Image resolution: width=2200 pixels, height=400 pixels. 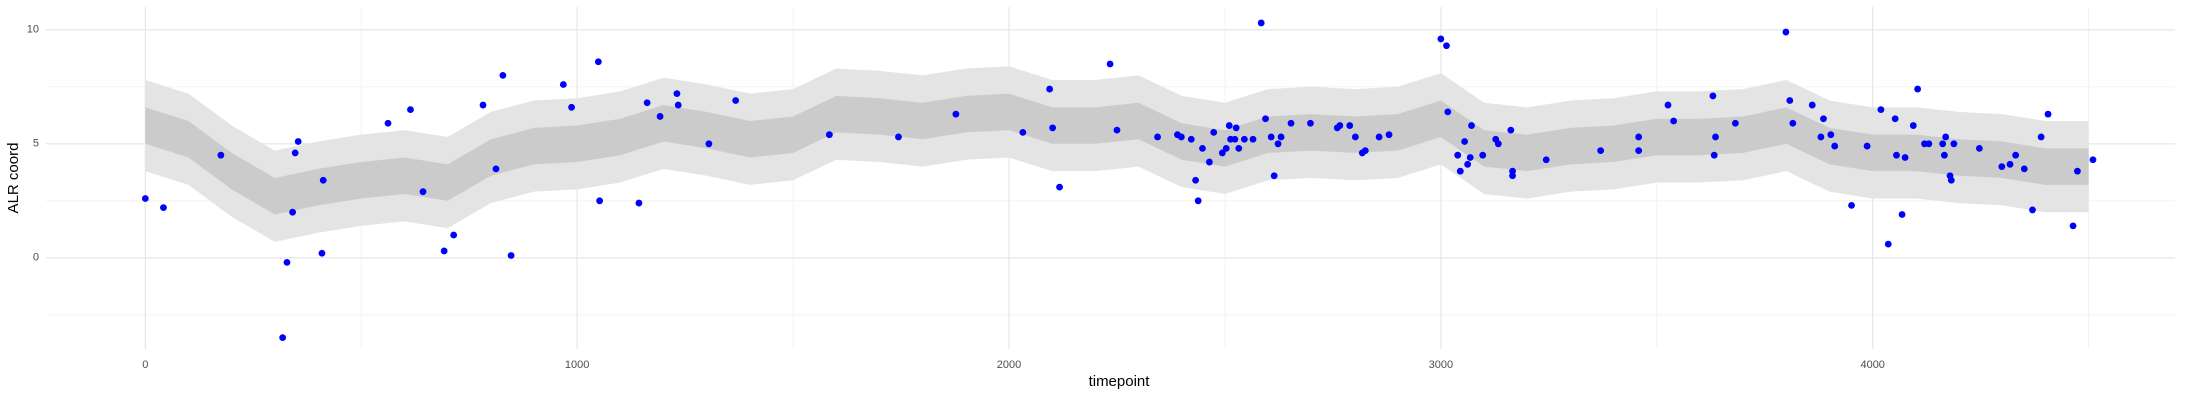 I want to click on y-tick-label: 10, so click(x=33, y=30).